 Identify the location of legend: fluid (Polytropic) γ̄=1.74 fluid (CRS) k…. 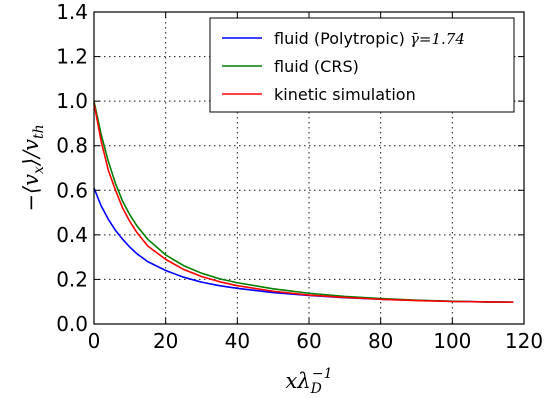
(362, 65).